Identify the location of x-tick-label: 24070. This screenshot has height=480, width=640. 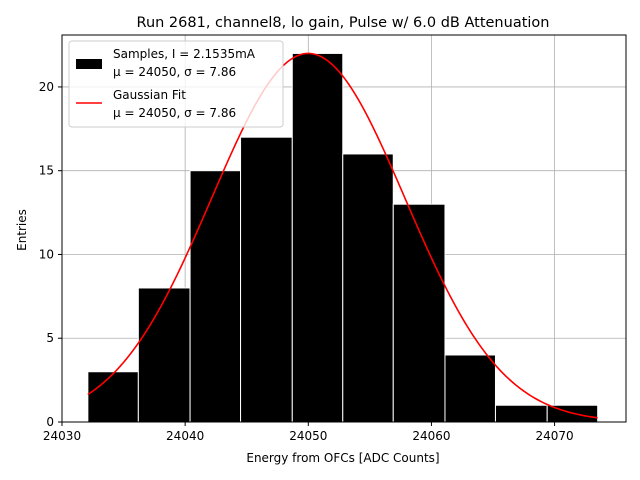
(554, 436).